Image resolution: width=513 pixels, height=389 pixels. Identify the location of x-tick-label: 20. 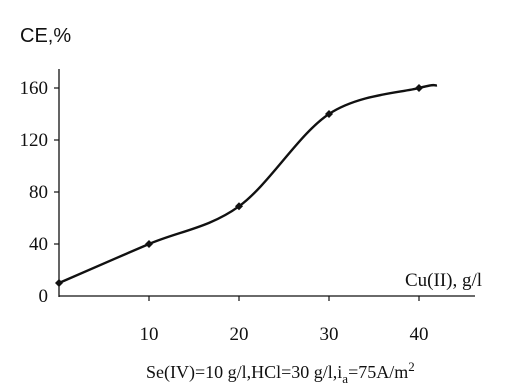
(239, 334).